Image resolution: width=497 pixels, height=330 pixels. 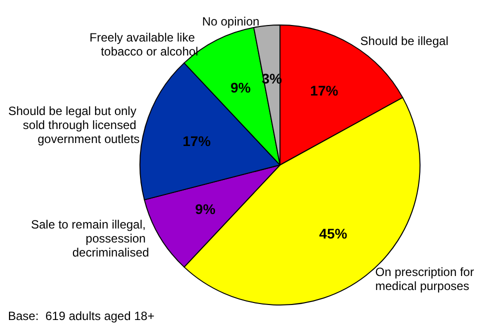 I want to click on data-label: 45%, so click(x=333, y=234).